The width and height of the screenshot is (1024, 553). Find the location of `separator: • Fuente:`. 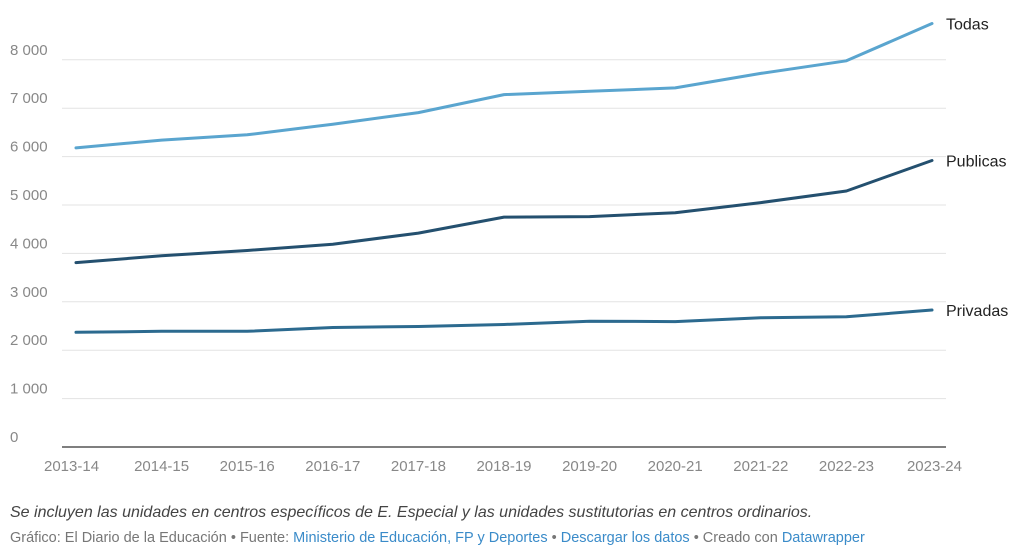

separator: • Fuente: is located at coordinates (260, 538).